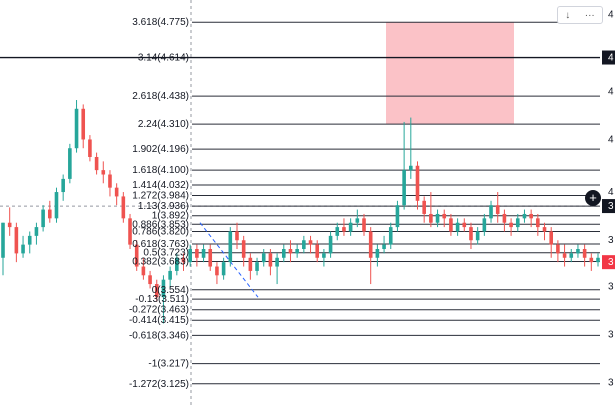 The height and width of the screenshot is (406, 615). What do you see at coordinates (611, 58) in the screenshot?
I see `price-axis-tag-label: 4` at bounding box center [611, 58].